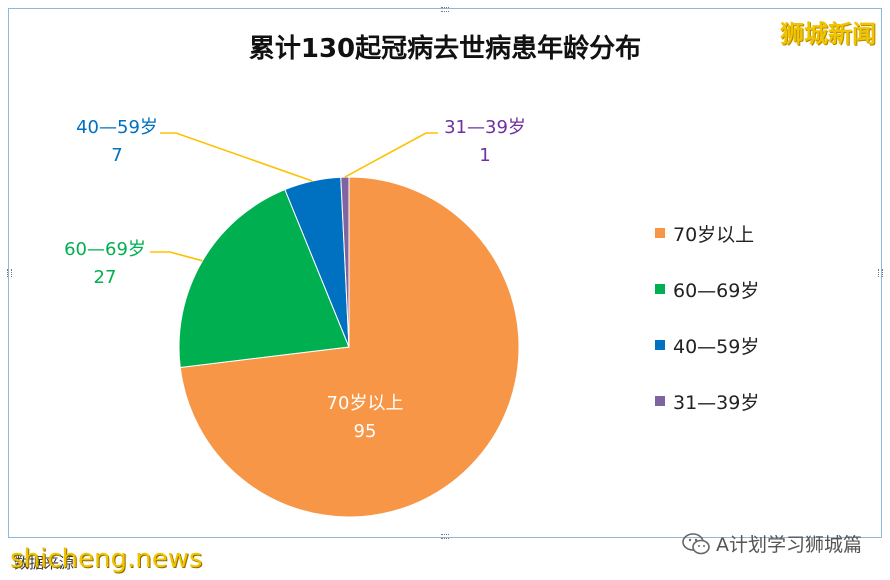  What do you see at coordinates (365, 418) in the screenshot?
I see `data-label-70-plus: 70岁以上 95` at bounding box center [365, 418].